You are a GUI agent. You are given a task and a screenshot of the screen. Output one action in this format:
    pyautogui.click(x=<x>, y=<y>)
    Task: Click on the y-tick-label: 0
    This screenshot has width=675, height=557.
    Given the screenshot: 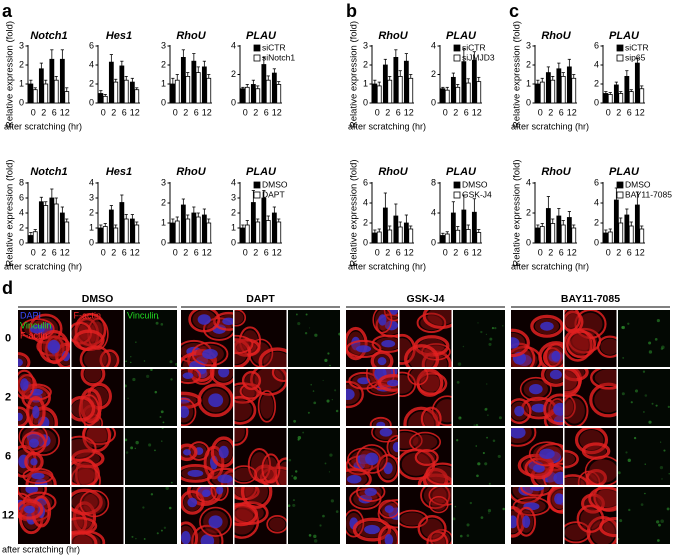 What is the action you would take?
    pyautogui.click(x=596, y=242)
    